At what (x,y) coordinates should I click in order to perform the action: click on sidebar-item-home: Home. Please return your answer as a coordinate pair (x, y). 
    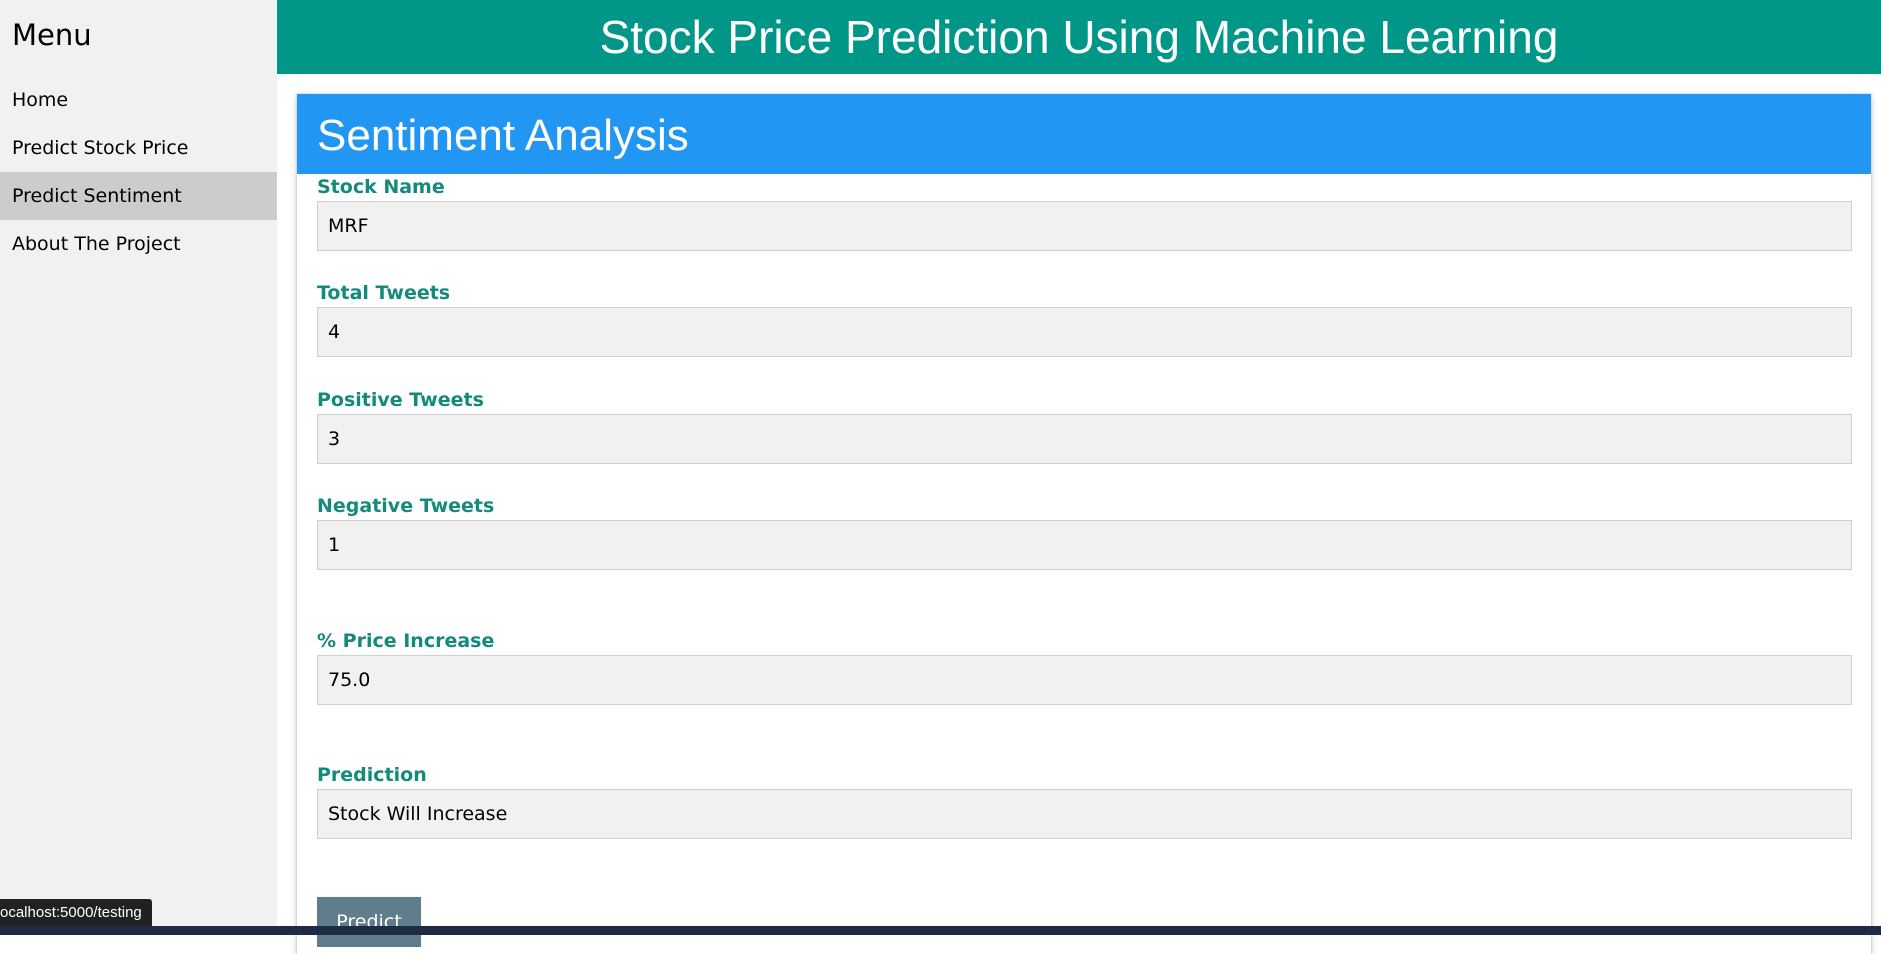
    Looking at the image, I should click on (40, 100).